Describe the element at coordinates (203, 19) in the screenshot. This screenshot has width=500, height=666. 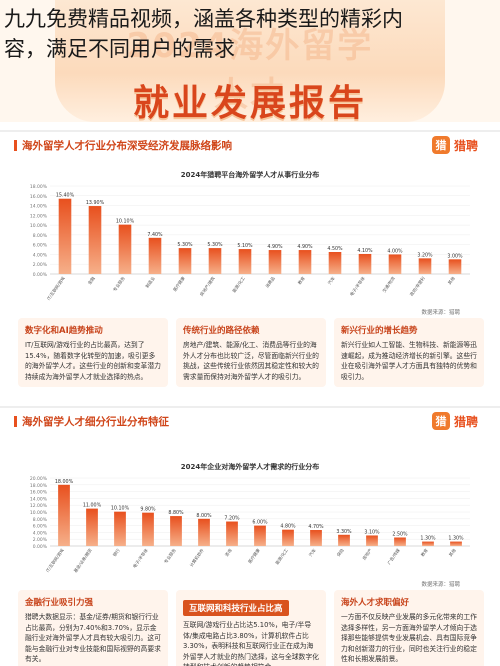
I see `caption-line: 九九免费精品视频，涵盖各种类型的精彩内` at that location.